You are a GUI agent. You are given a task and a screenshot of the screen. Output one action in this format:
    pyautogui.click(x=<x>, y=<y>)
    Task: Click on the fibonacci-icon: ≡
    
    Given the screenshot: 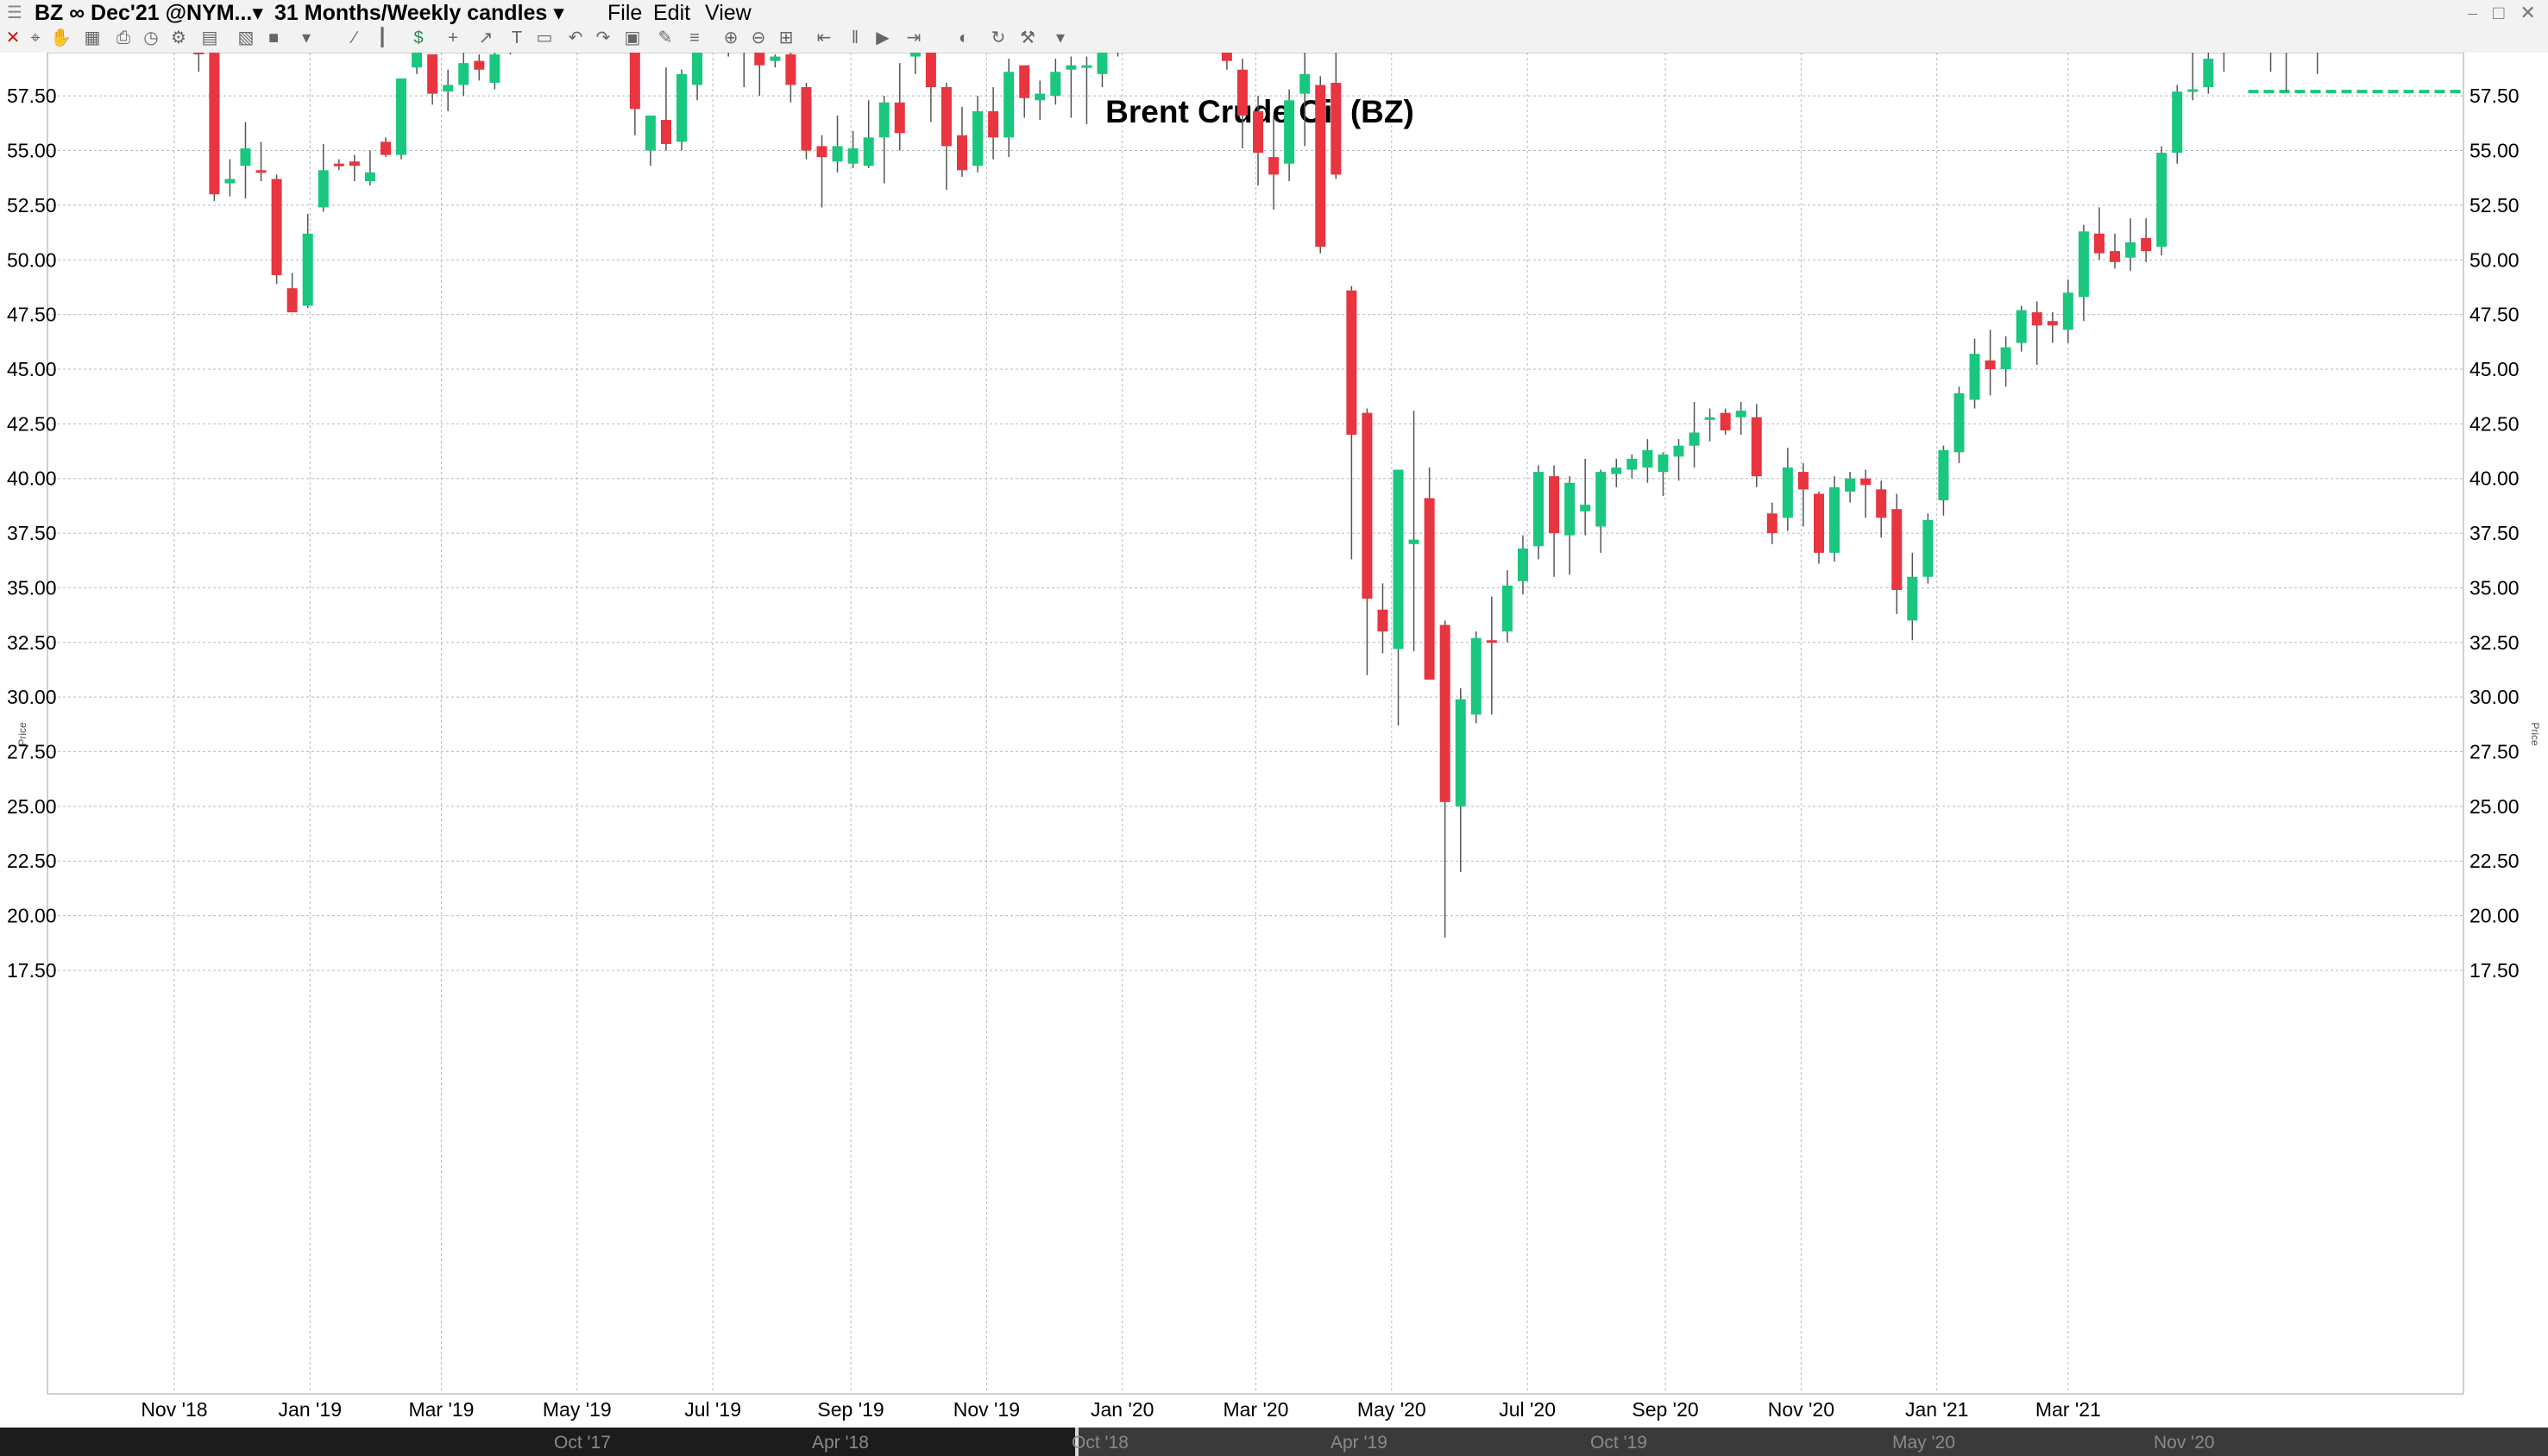 What is the action you would take?
    pyautogui.click(x=695, y=38)
    